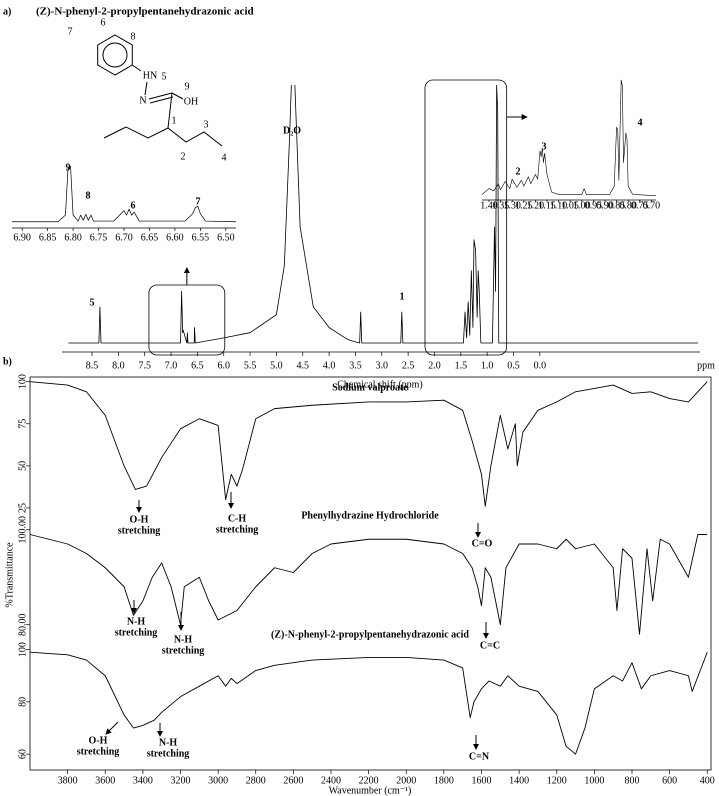  I want to click on x-tick-label: 1000, so click(594, 780).